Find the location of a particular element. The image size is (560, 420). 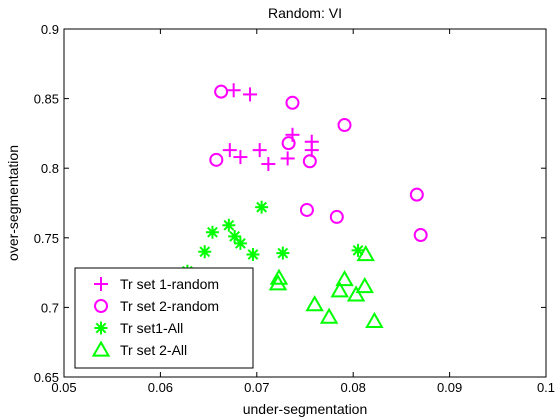

x-tick-label: 0.08 is located at coordinates (353, 387).